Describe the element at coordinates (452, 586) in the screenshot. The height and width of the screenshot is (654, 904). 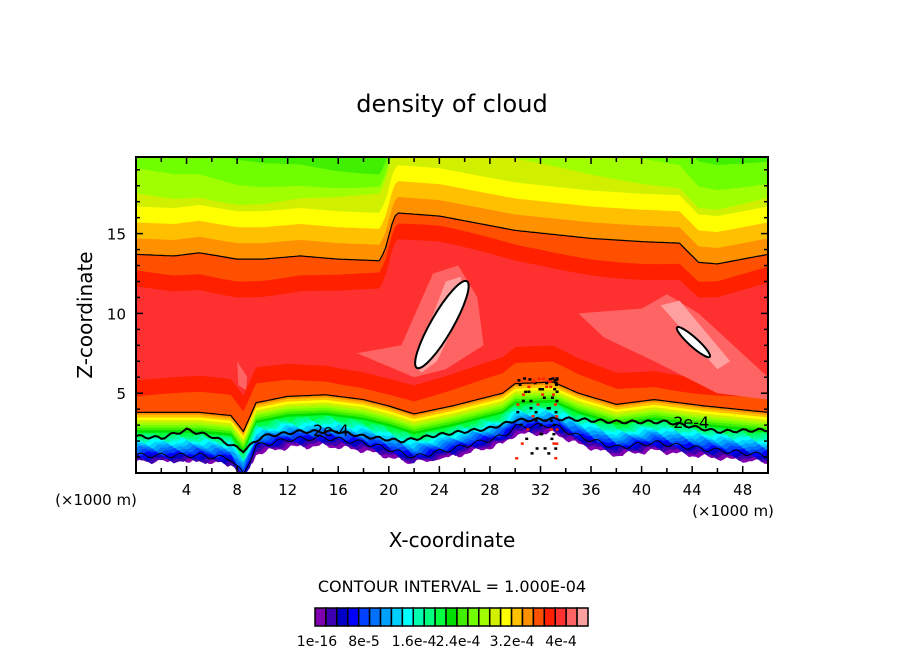
I see `contour-interval-text: CONTOUR INTERVAL = 1.000E-04` at that location.